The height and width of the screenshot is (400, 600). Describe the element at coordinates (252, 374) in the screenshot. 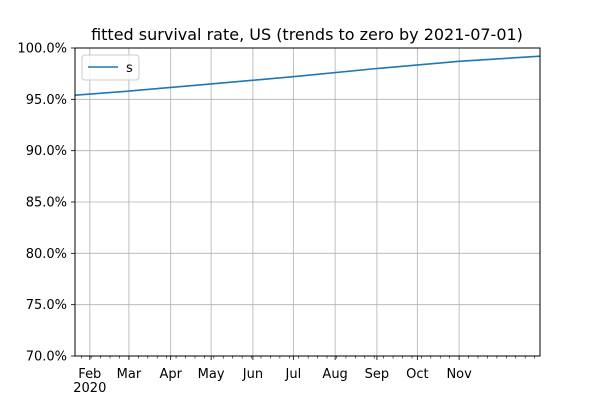

I see `x-tick-label: Jun` at that location.